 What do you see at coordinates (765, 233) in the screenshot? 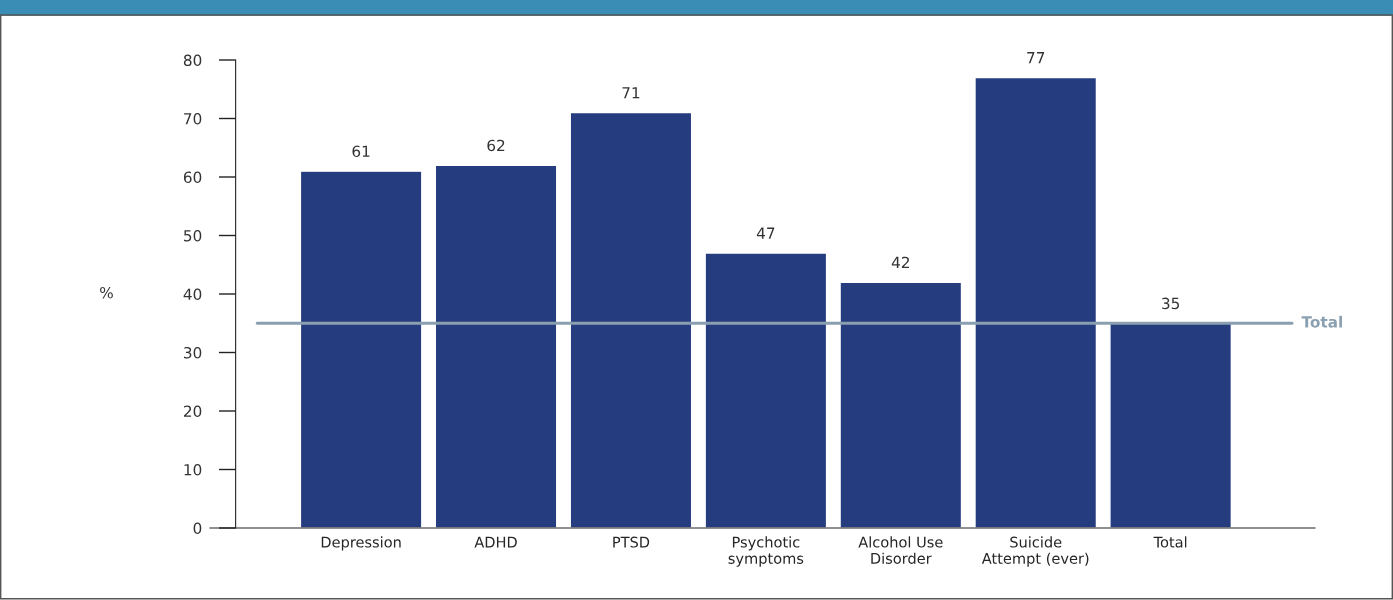
I see `data-label: 47` at bounding box center [765, 233].